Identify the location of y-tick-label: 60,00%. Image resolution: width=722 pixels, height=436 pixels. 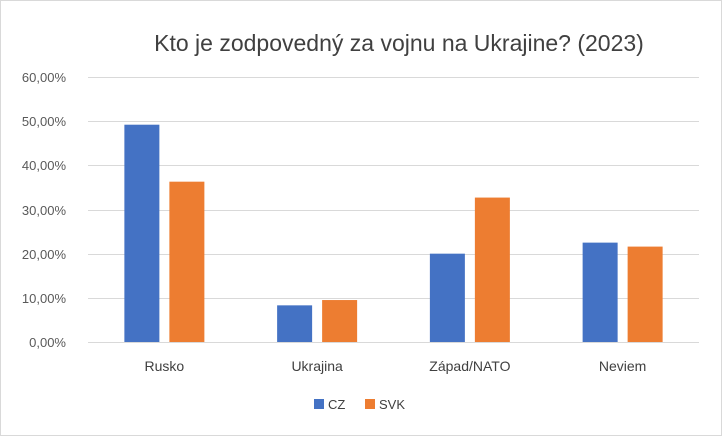
(44, 77).